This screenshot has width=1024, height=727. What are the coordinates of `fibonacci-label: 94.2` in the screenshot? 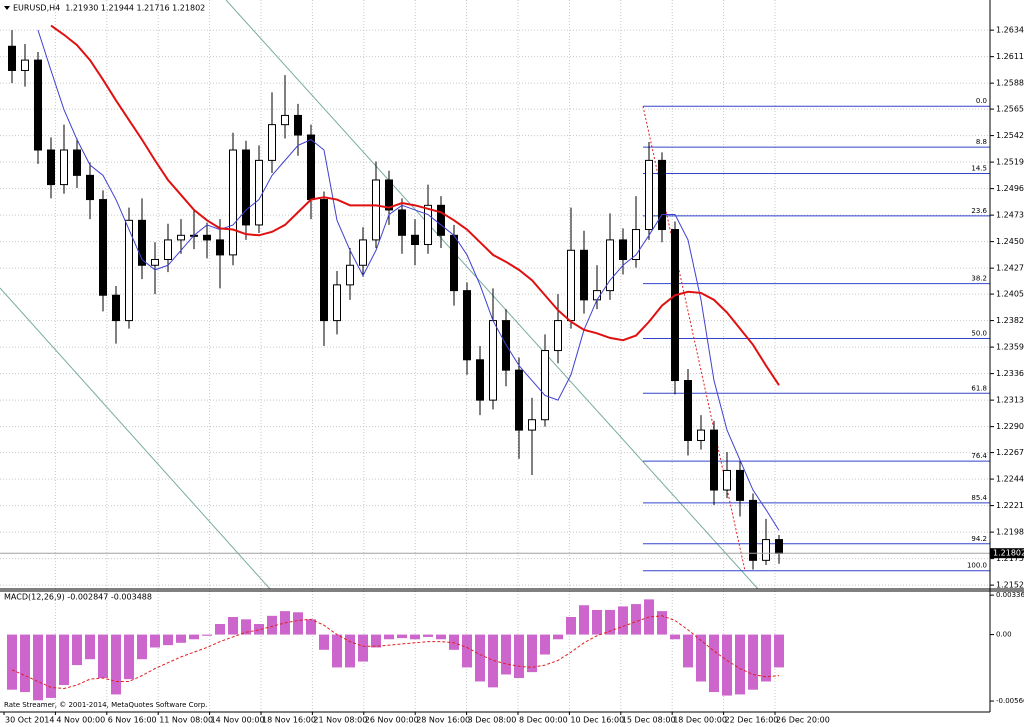 It's located at (979, 539).